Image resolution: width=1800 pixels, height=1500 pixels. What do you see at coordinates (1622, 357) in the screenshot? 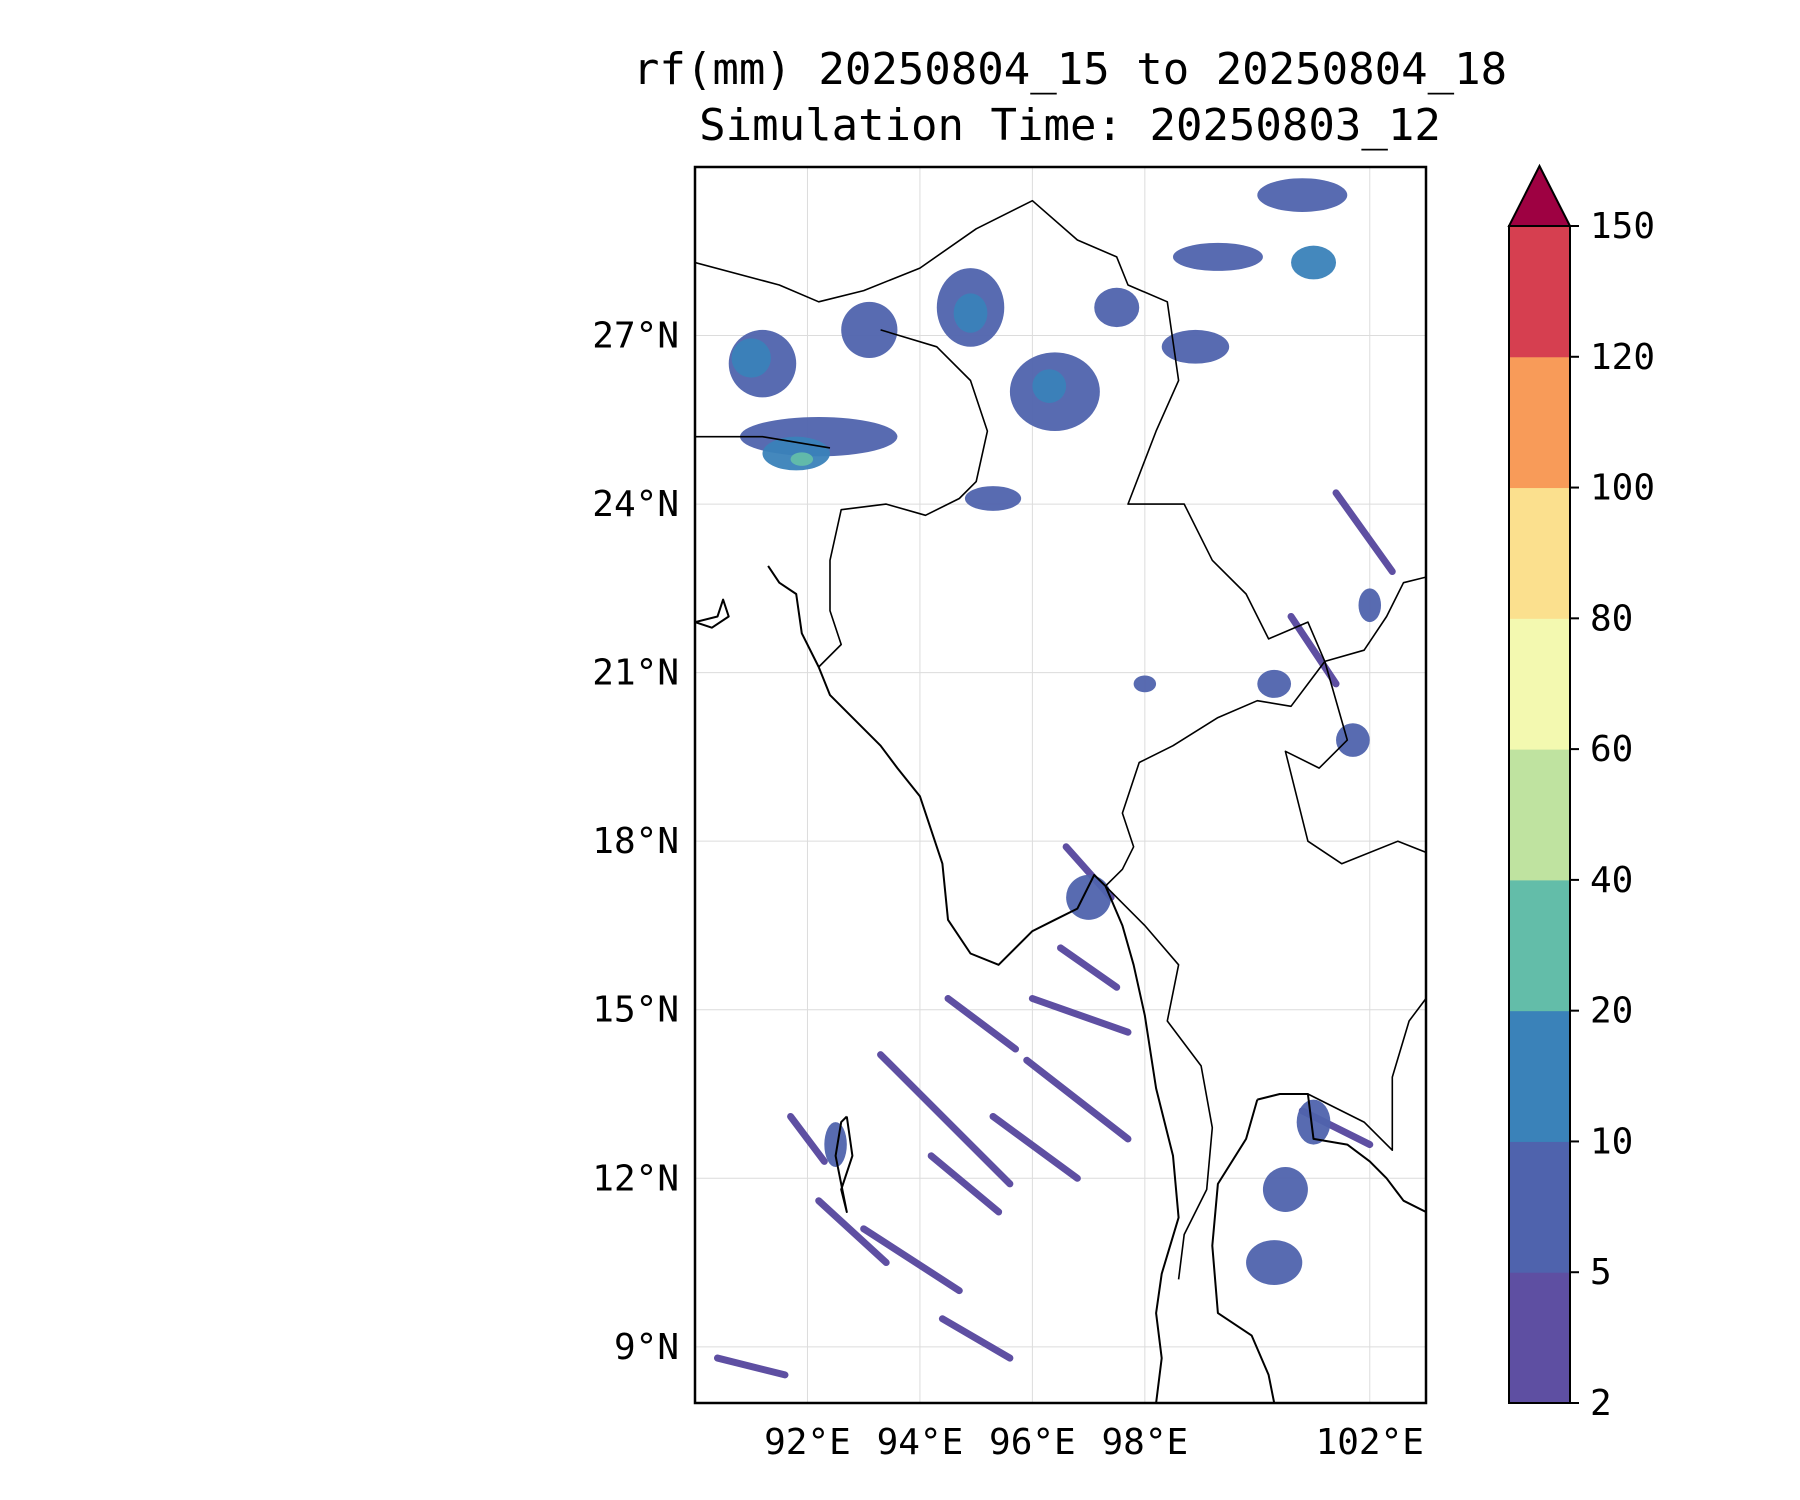
I see `colorbar-tick-label: 120` at bounding box center [1622, 357].